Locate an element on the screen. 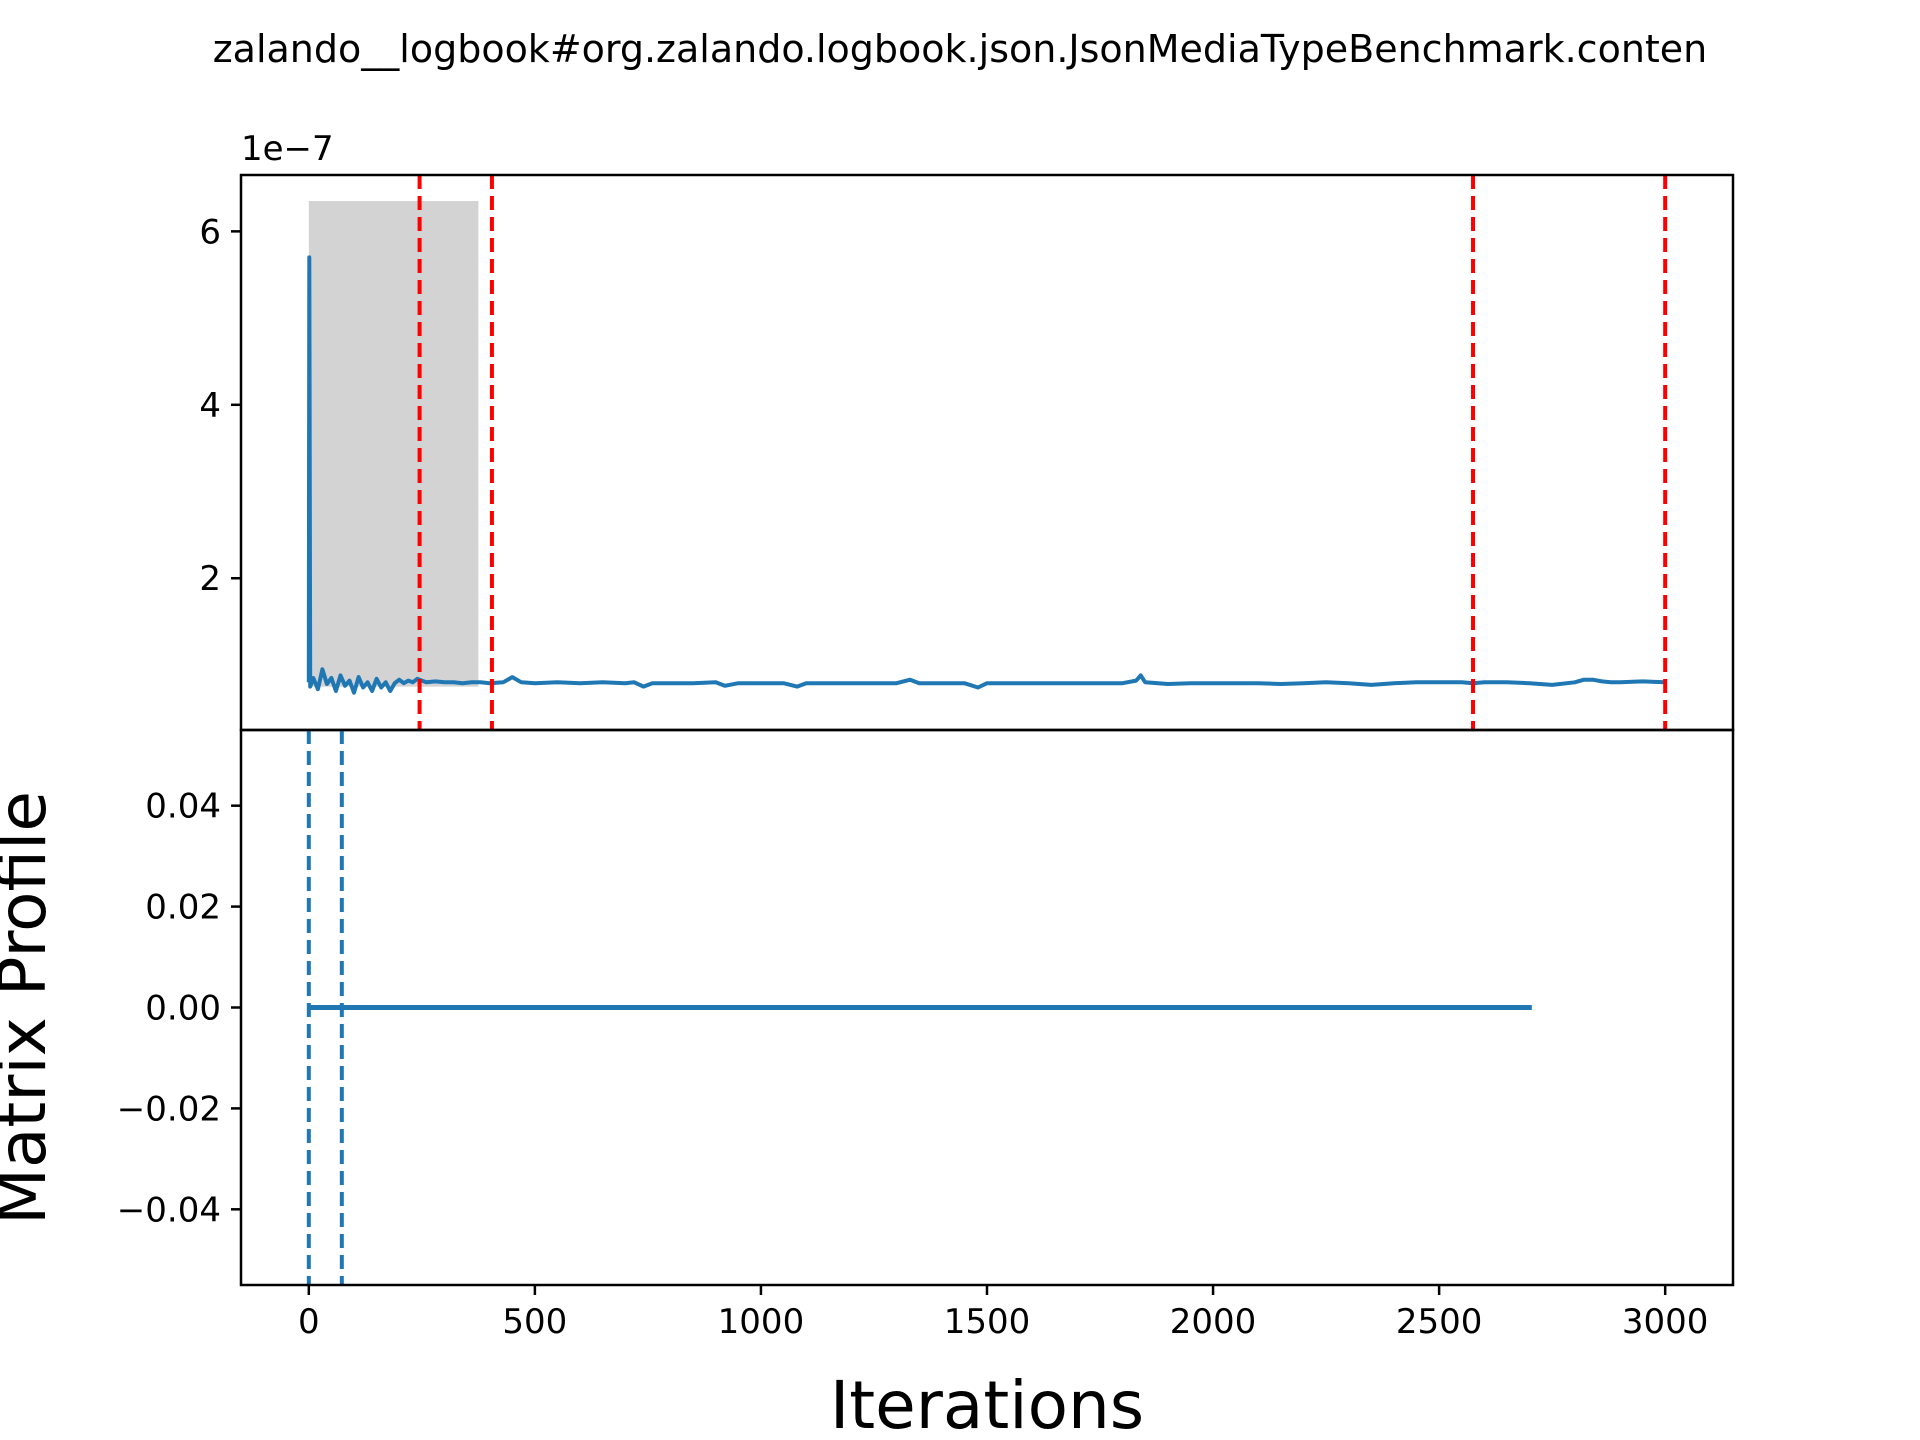 Image resolution: width=1920 pixels, height=1440 pixels. x-tick-label: 500 is located at coordinates (534, 1322).